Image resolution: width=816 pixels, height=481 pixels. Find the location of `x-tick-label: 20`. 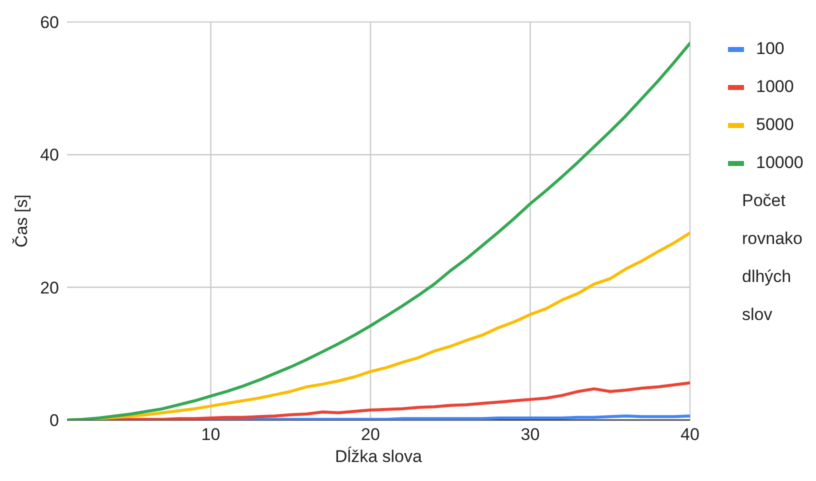

x-tick-label: 20 is located at coordinates (370, 434).